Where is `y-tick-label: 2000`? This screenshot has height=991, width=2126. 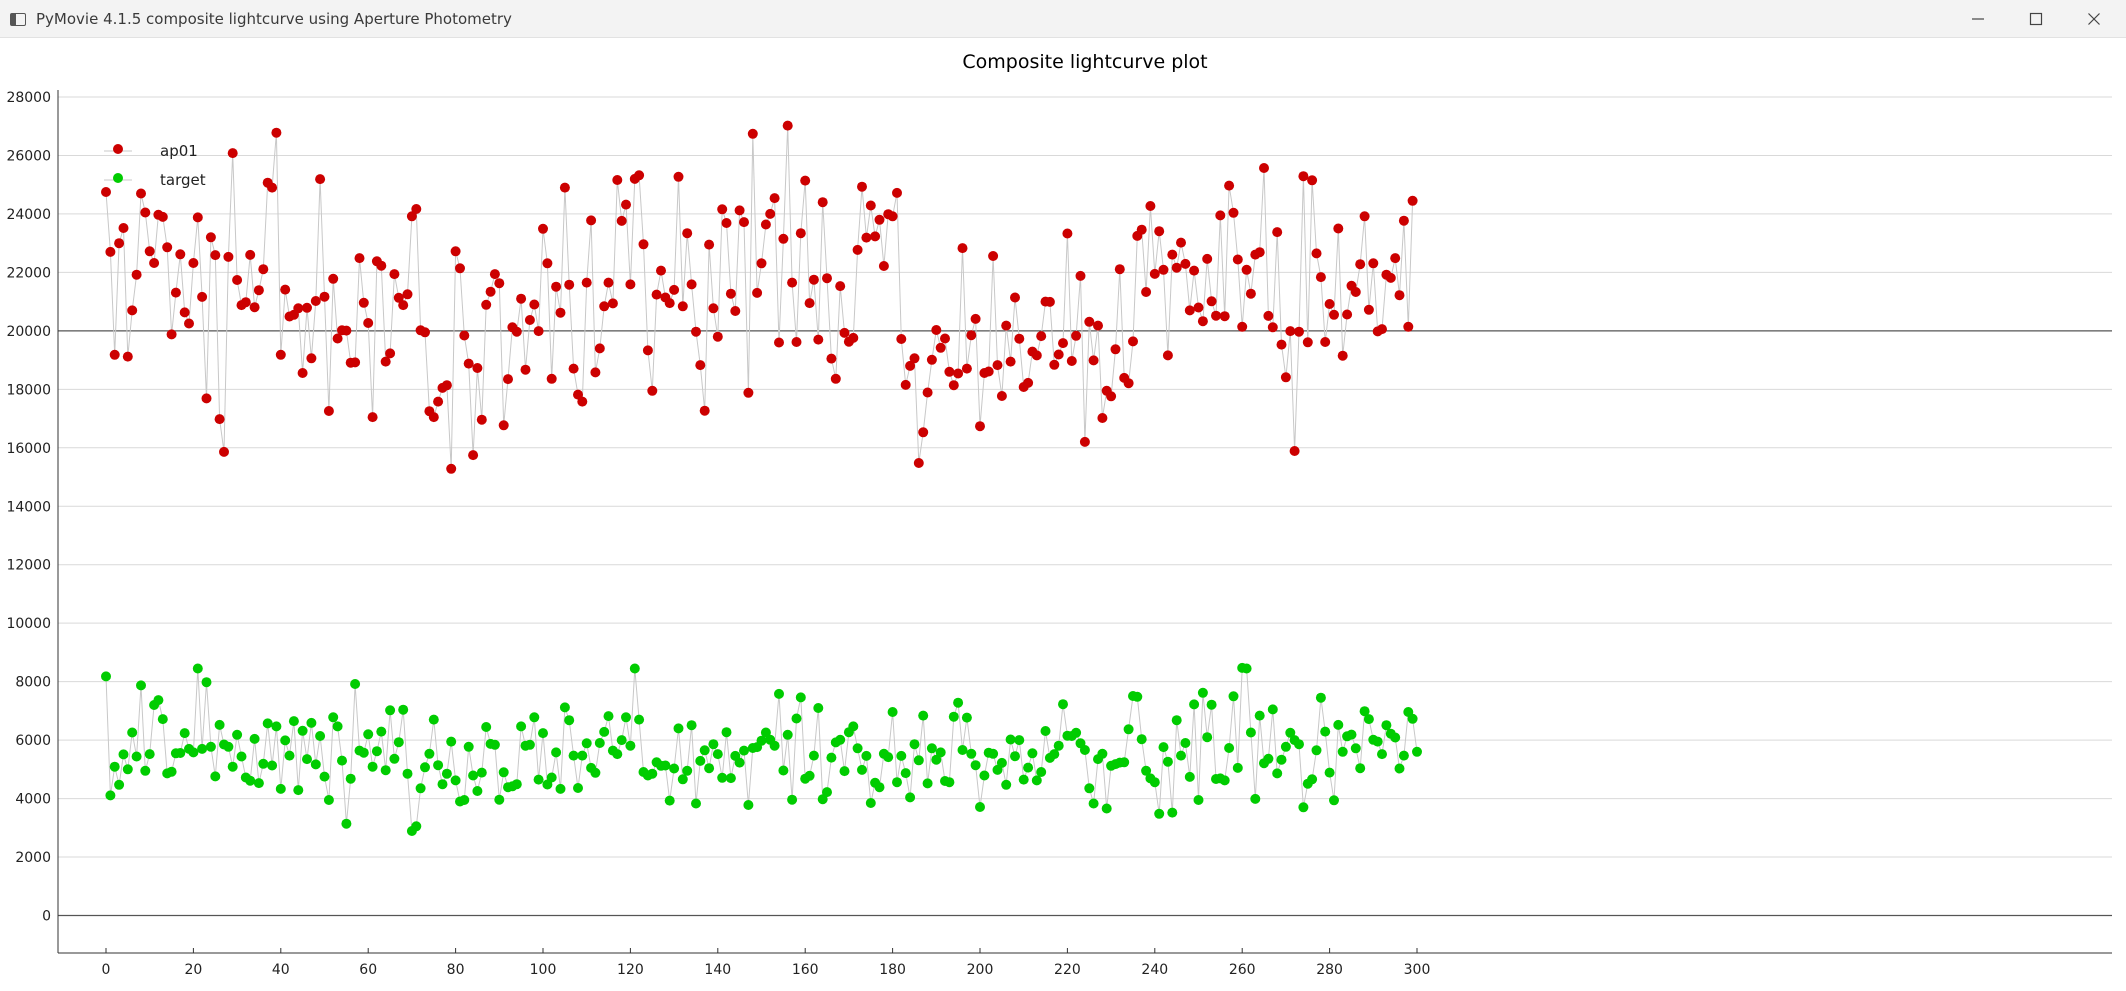 y-tick-label: 2000 is located at coordinates (33, 858).